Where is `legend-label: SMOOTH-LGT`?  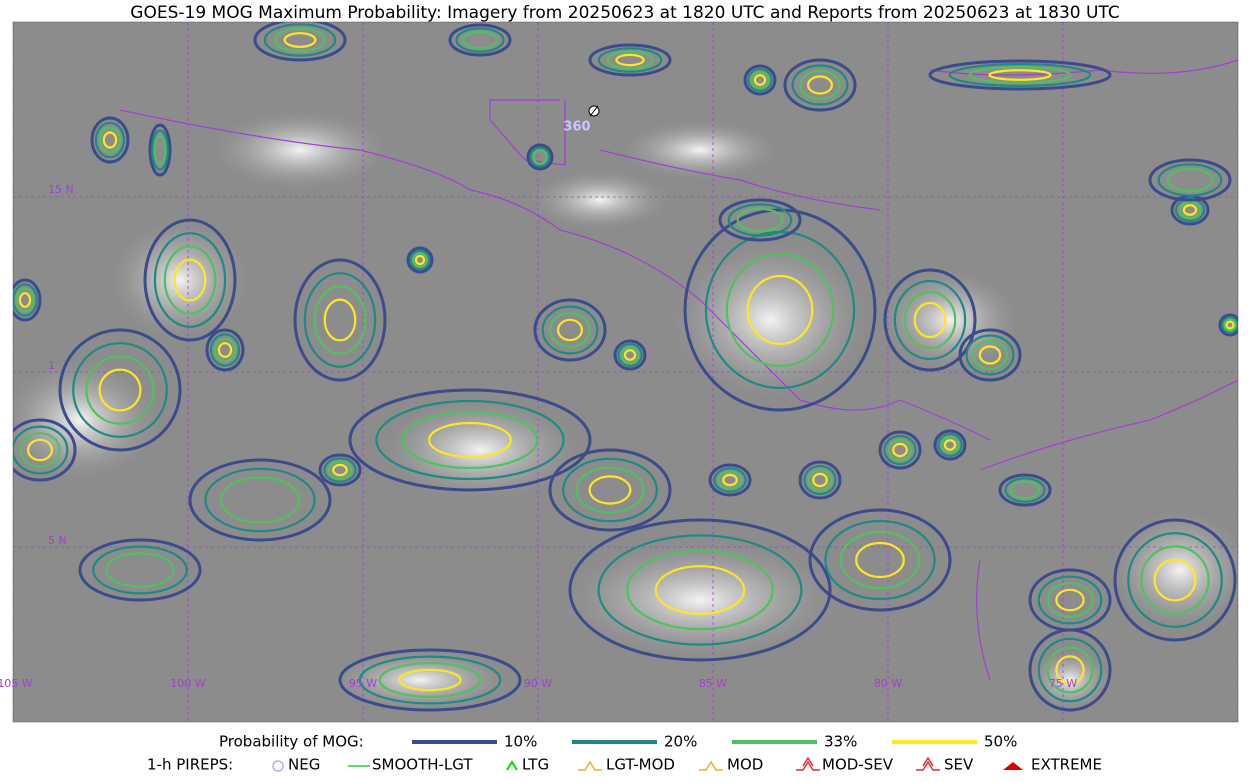 legend-label: SMOOTH-LGT is located at coordinates (422, 765).